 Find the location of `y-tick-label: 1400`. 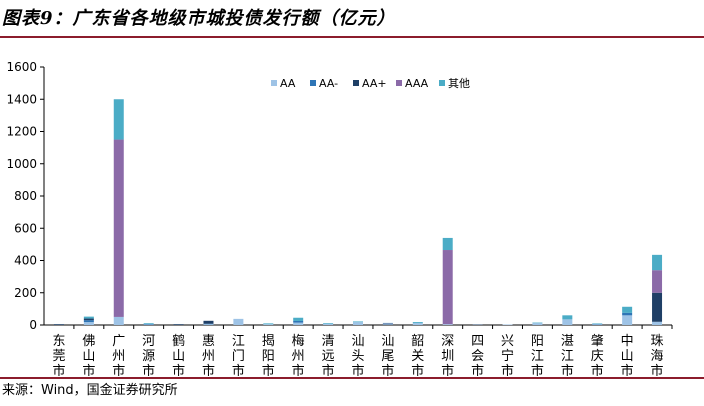

y-tick-label: 1400 is located at coordinates (21, 99).